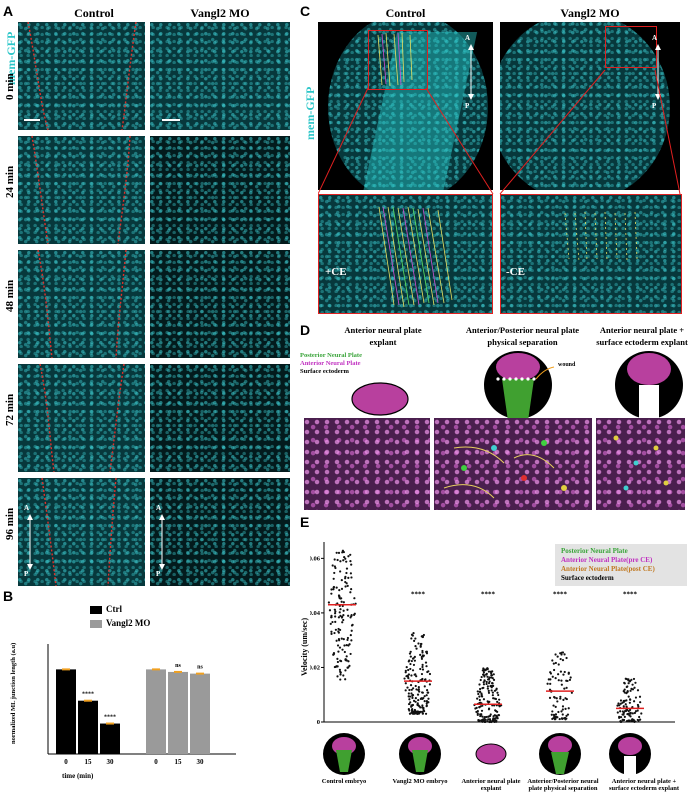 This screenshot has width=689, height=801. I want to click on panel-c-letter: C, so click(305, 11).